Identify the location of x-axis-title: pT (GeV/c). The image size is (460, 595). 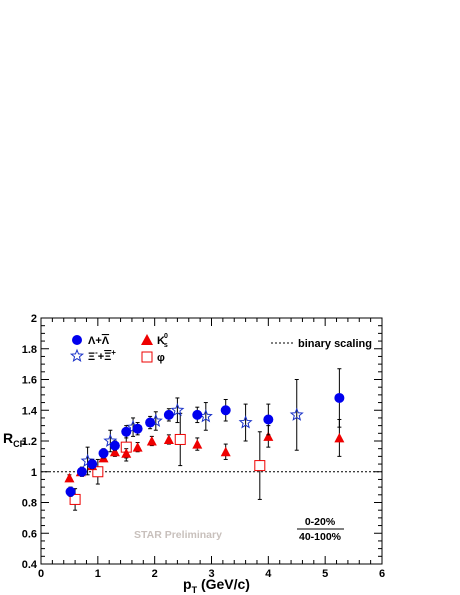
(216, 585).